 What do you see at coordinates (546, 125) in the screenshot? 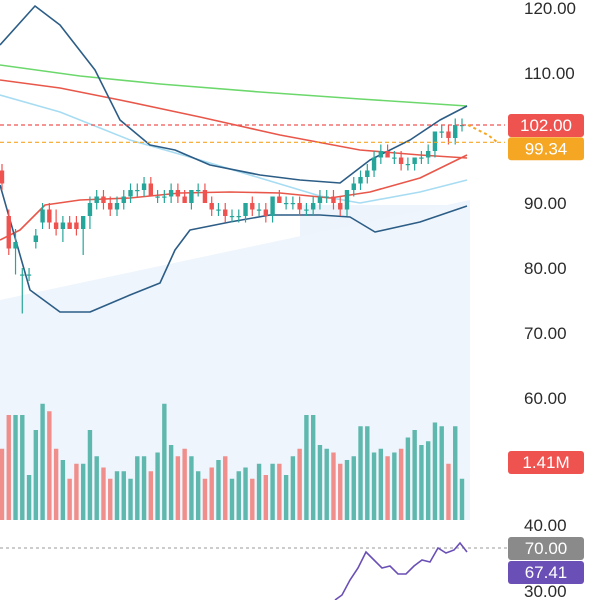
I see `last-price-tag: 102.00` at bounding box center [546, 125].